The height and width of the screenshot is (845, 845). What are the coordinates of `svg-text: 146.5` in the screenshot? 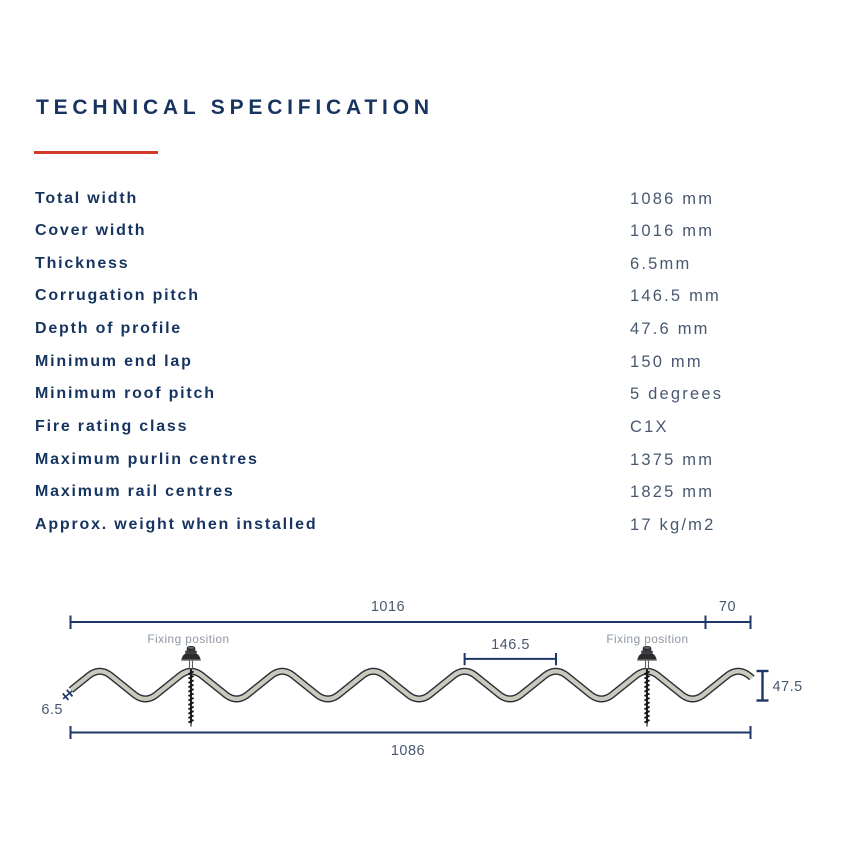 It's located at (510, 645).